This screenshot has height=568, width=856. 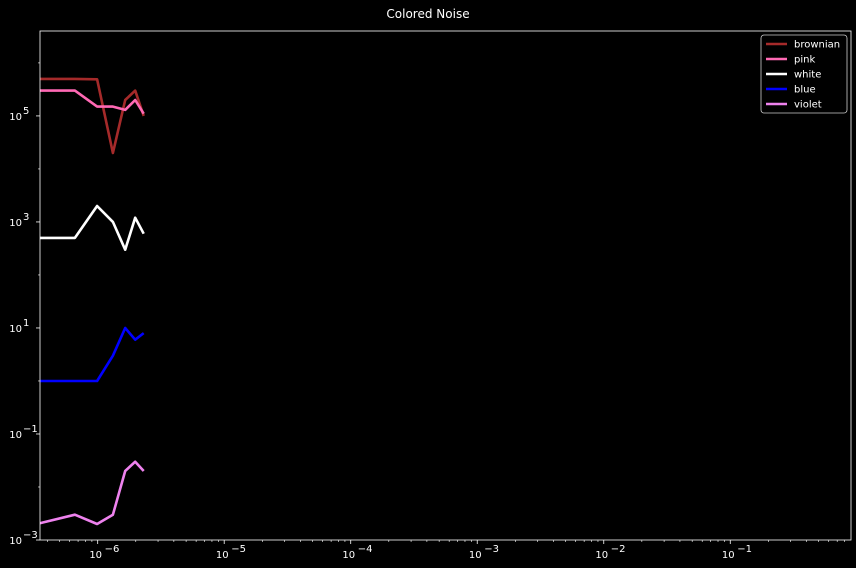 What do you see at coordinates (446, 550) in the screenshot?
I see `x-axis: 10−610−510−410−310−210−1` at bounding box center [446, 550].